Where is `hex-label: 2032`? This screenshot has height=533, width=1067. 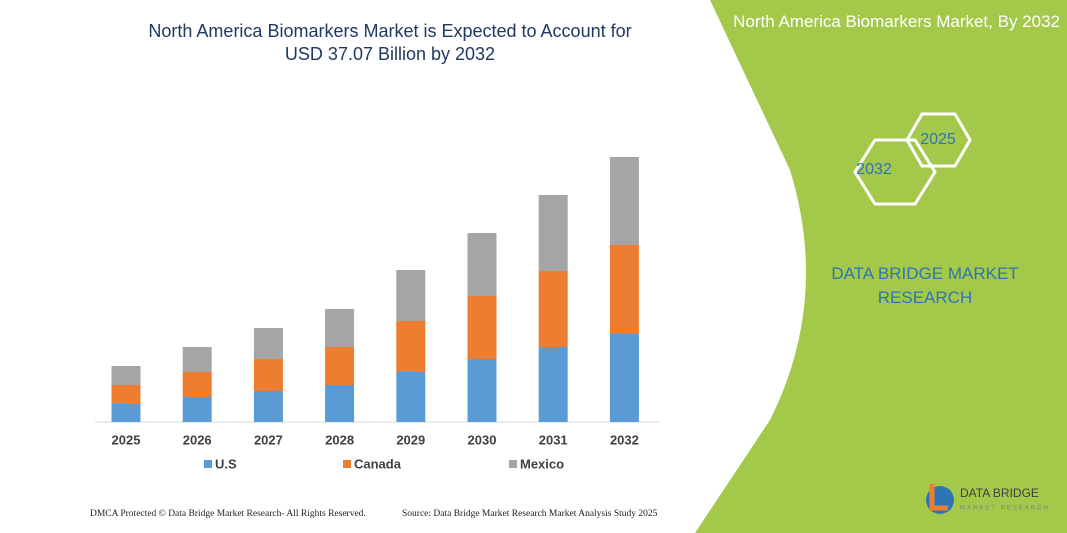
hex-label: 2032 is located at coordinates (874, 169).